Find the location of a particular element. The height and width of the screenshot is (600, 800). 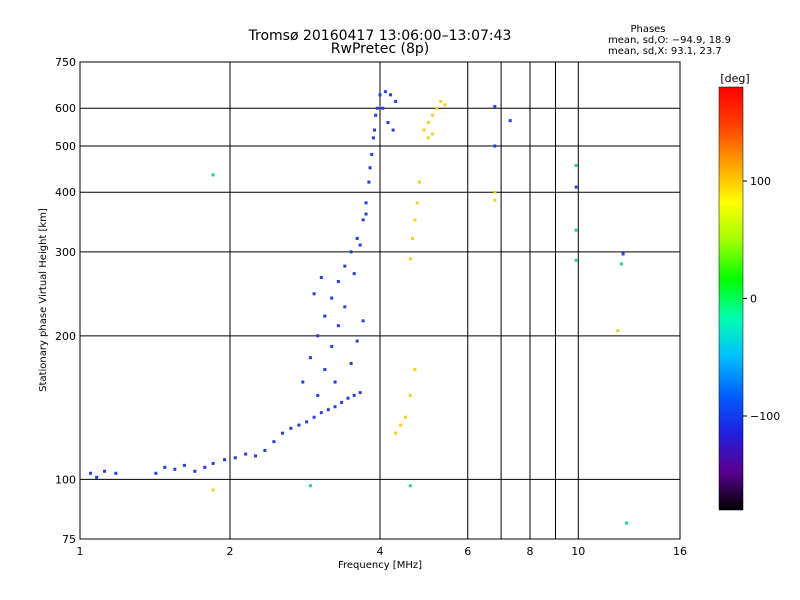

x-tick-label: 4 is located at coordinates (380, 551).